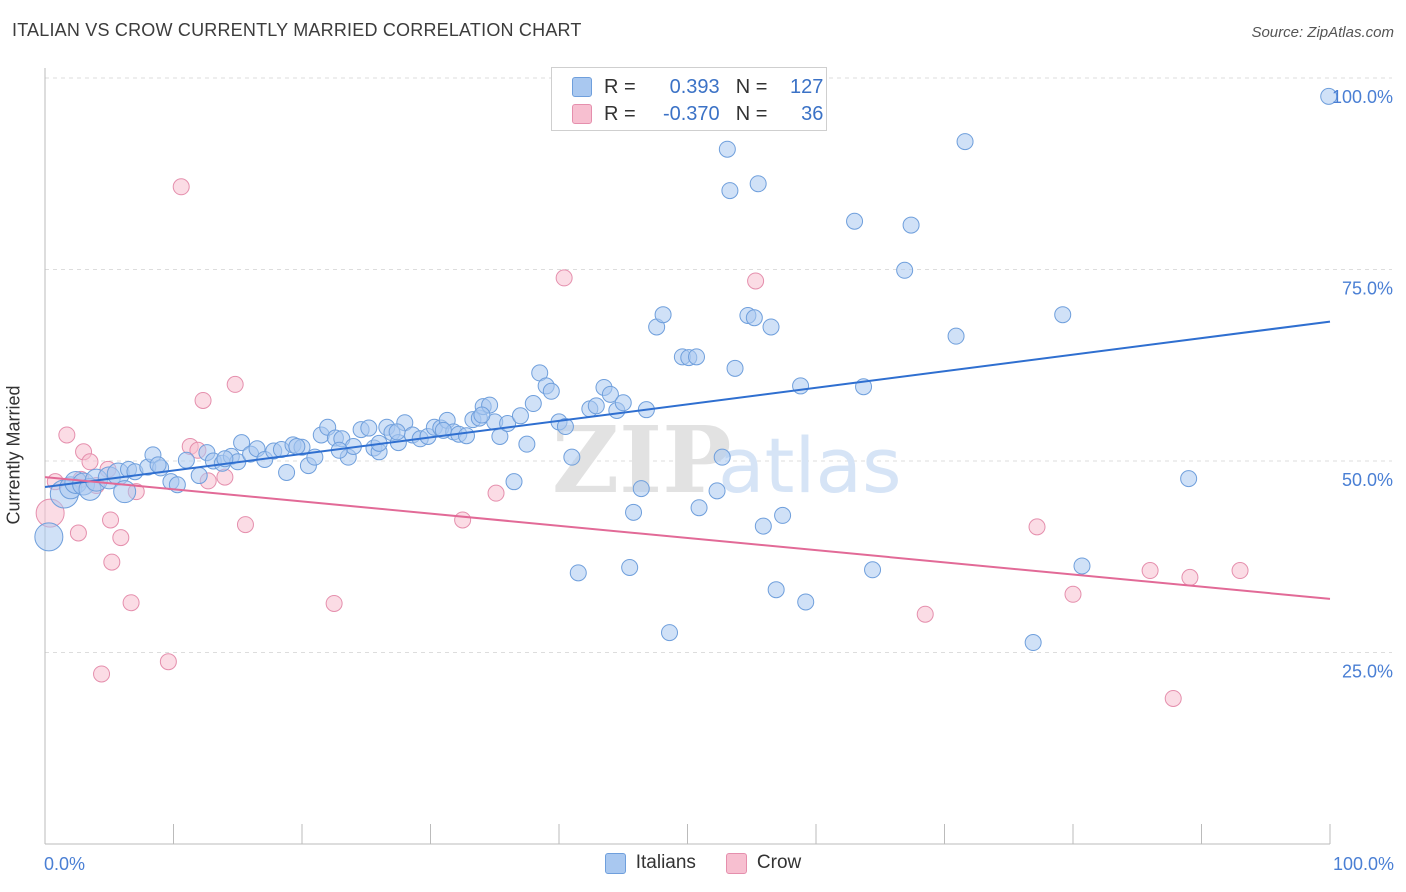  I want to click on legend-n-value: 36, so click(812, 113).